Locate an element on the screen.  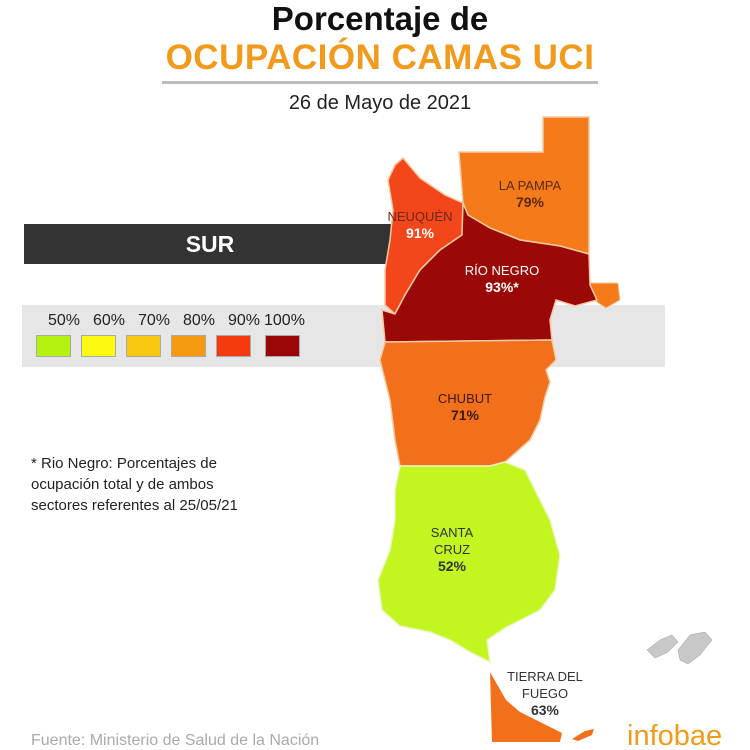
legend-label: 80% is located at coordinates (199, 320).